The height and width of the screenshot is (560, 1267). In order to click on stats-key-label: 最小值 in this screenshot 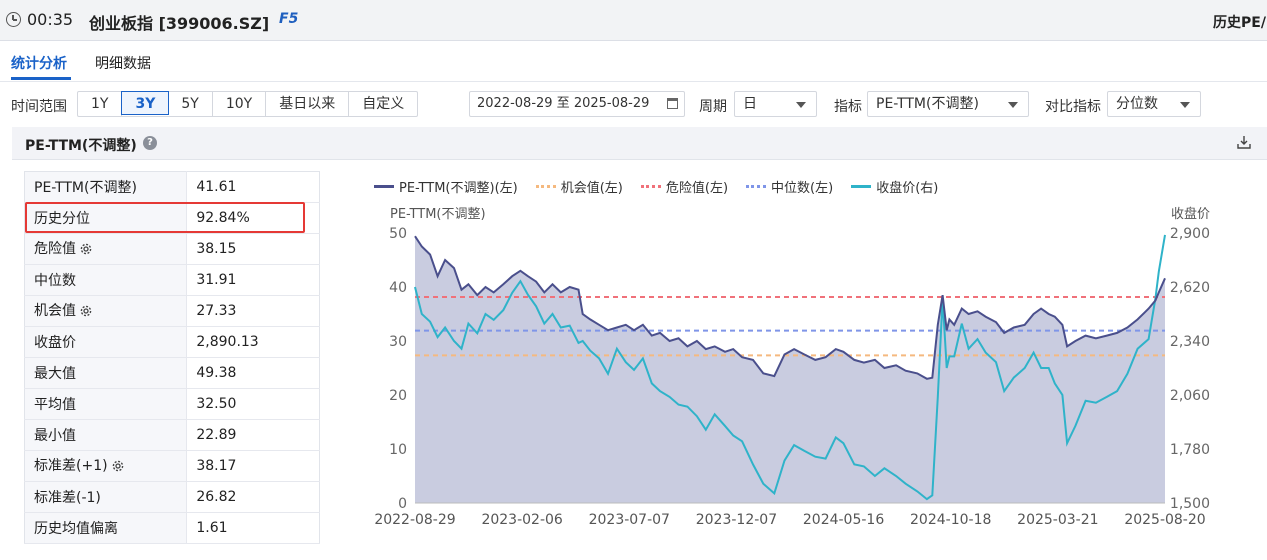, I will do `click(55, 436)`.